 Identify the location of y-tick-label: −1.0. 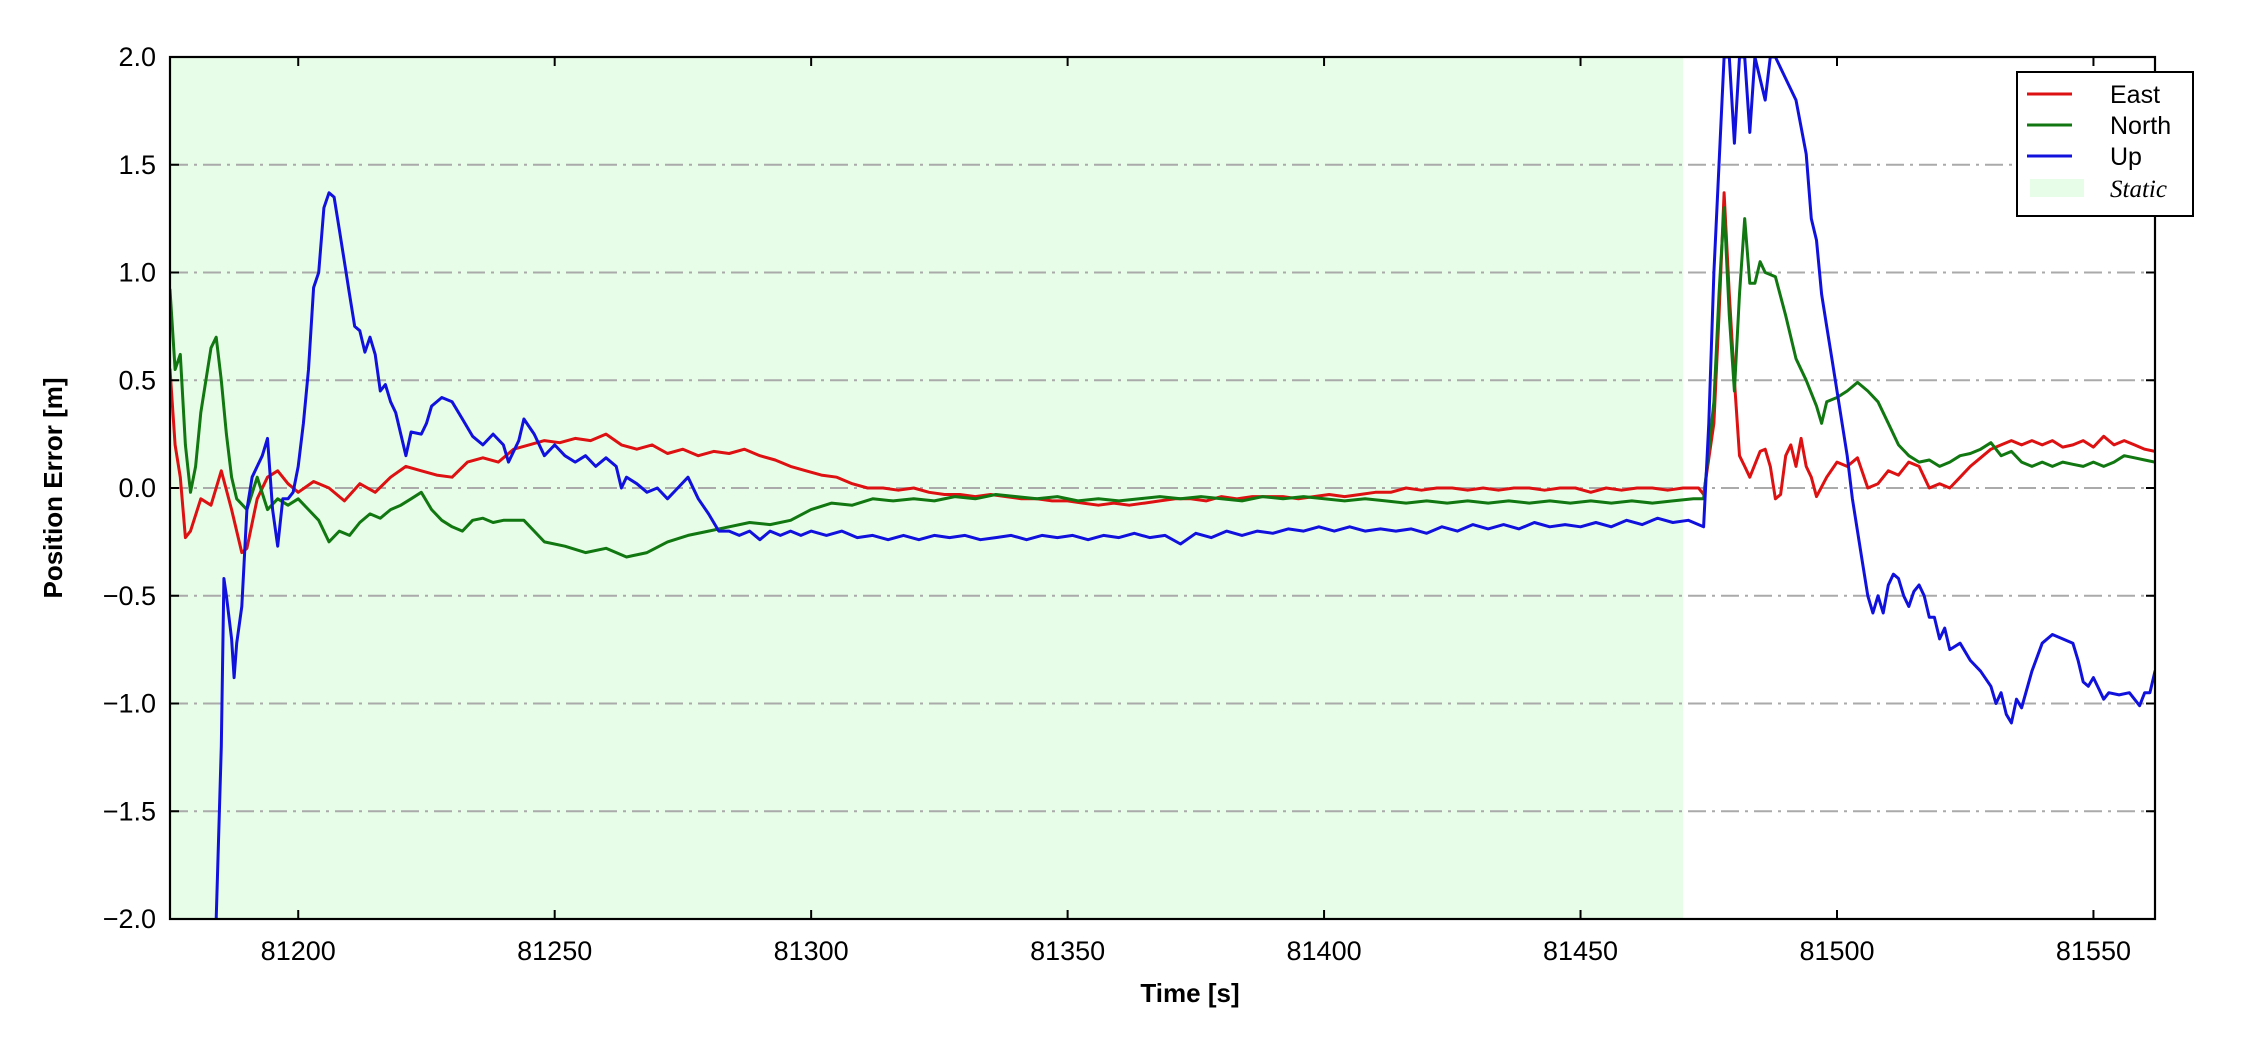
(129, 704).